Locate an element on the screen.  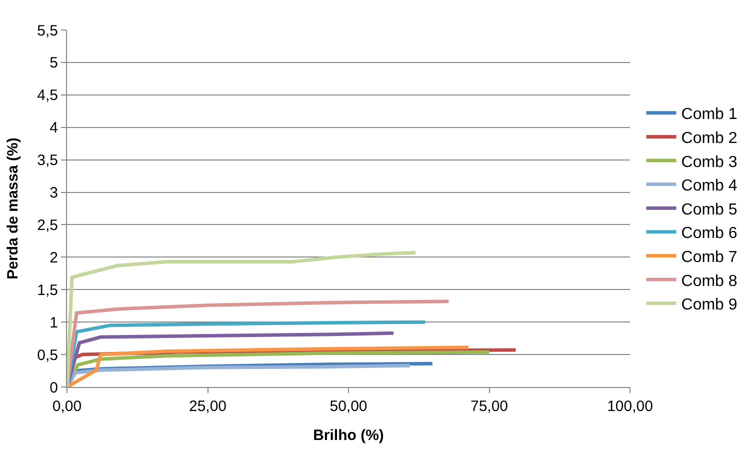
y-tick-label: 4 is located at coordinates (54, 128).